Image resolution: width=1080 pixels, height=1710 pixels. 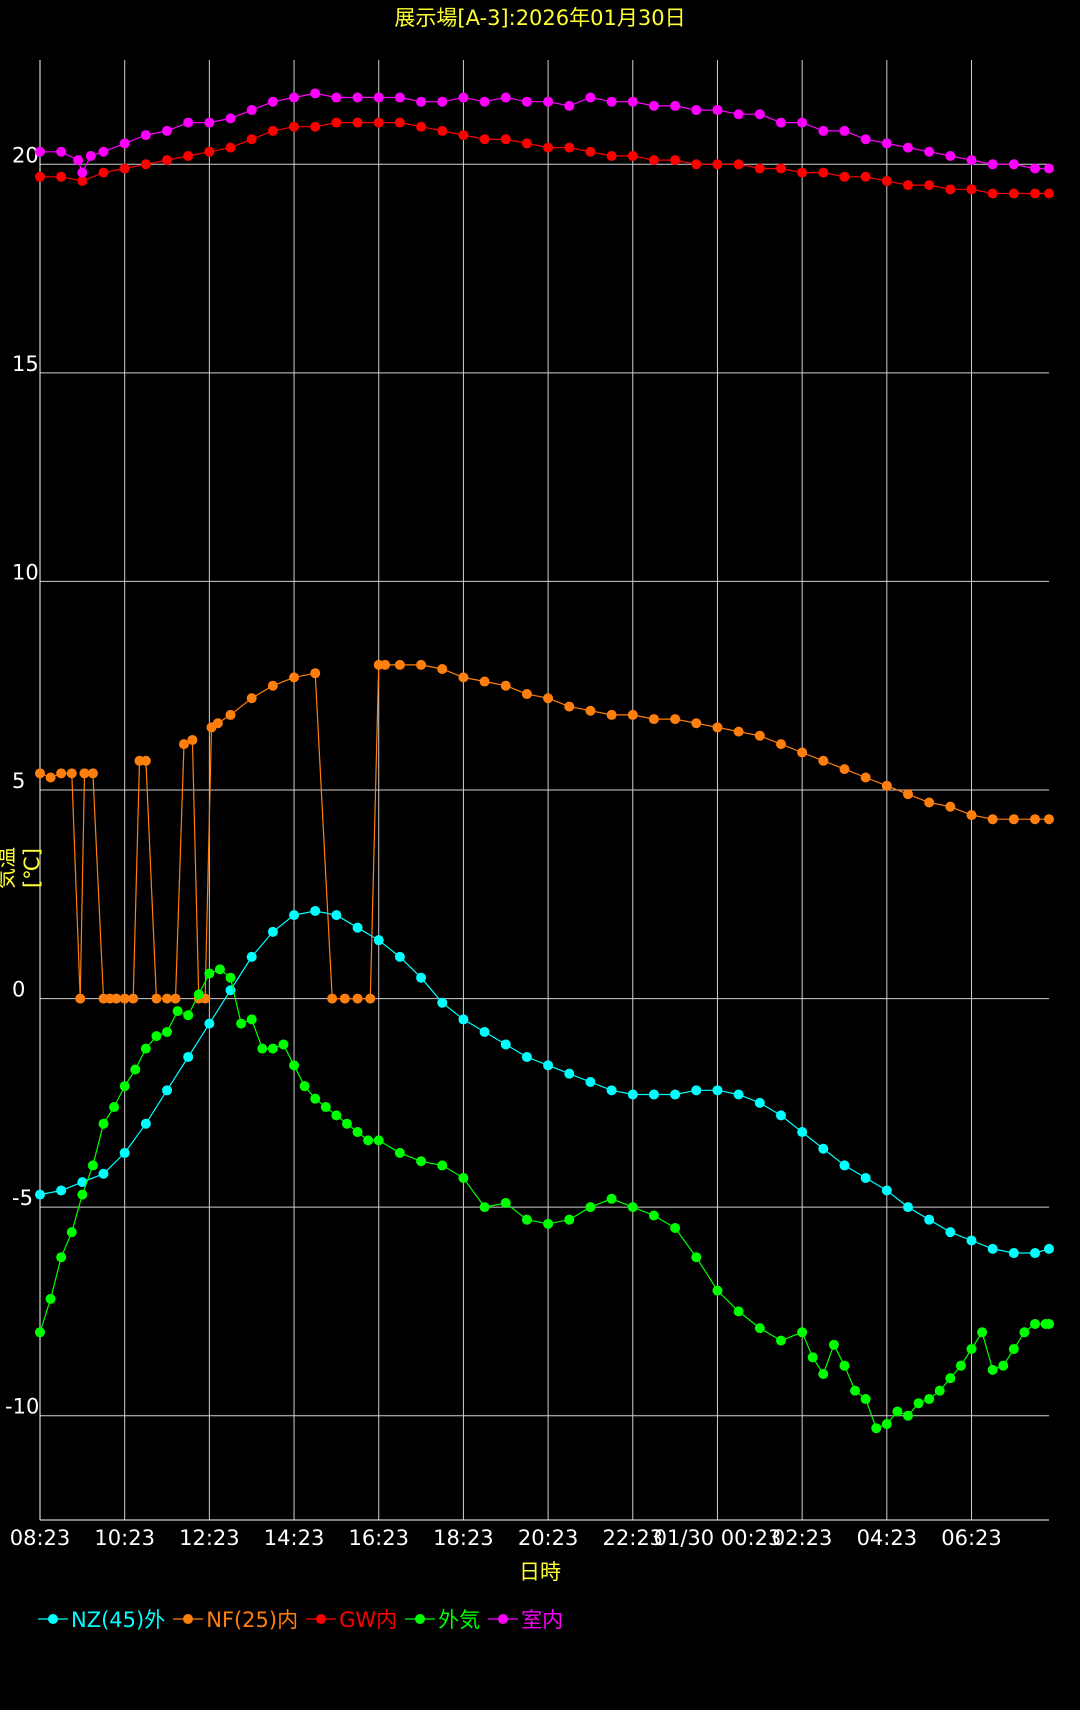 I want to click on legend-label: 外気, so click(x=459, y=1620).